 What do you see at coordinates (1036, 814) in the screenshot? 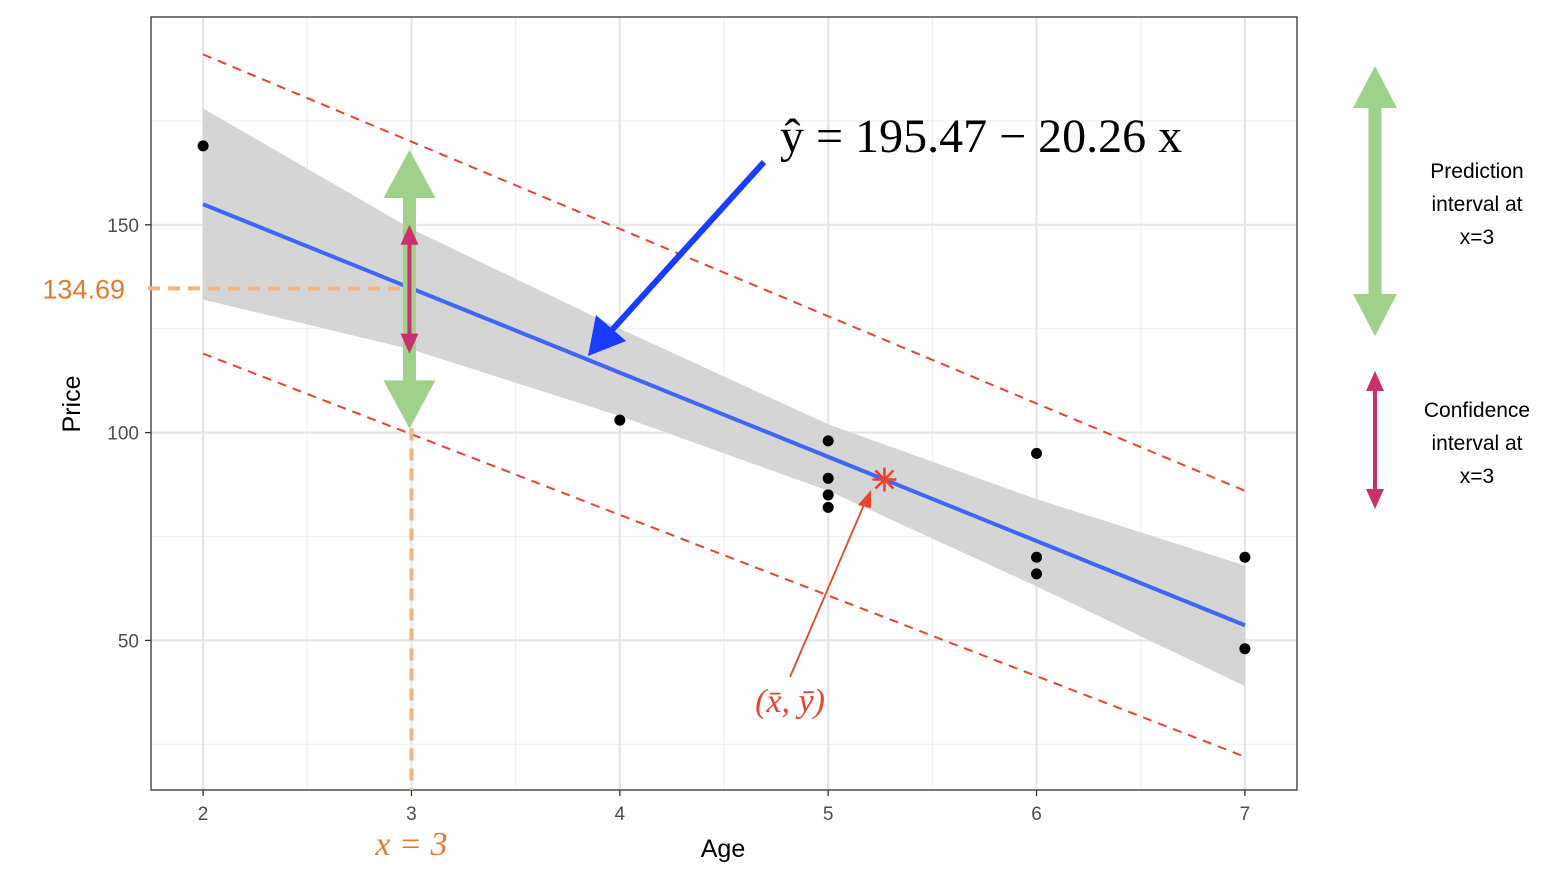
I see `x-tick-label: 6` at bounding box center [1036, 814].